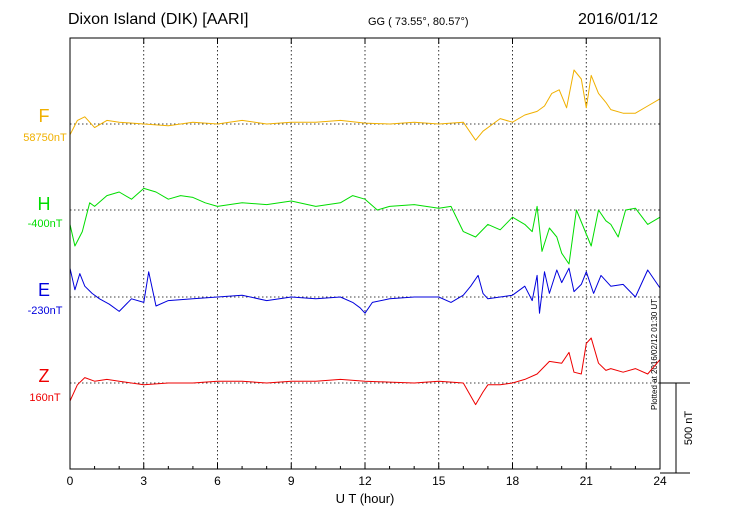 The width and height of the screenshot is (730, 520). I want to click on scale-bar, so click(675, 428).